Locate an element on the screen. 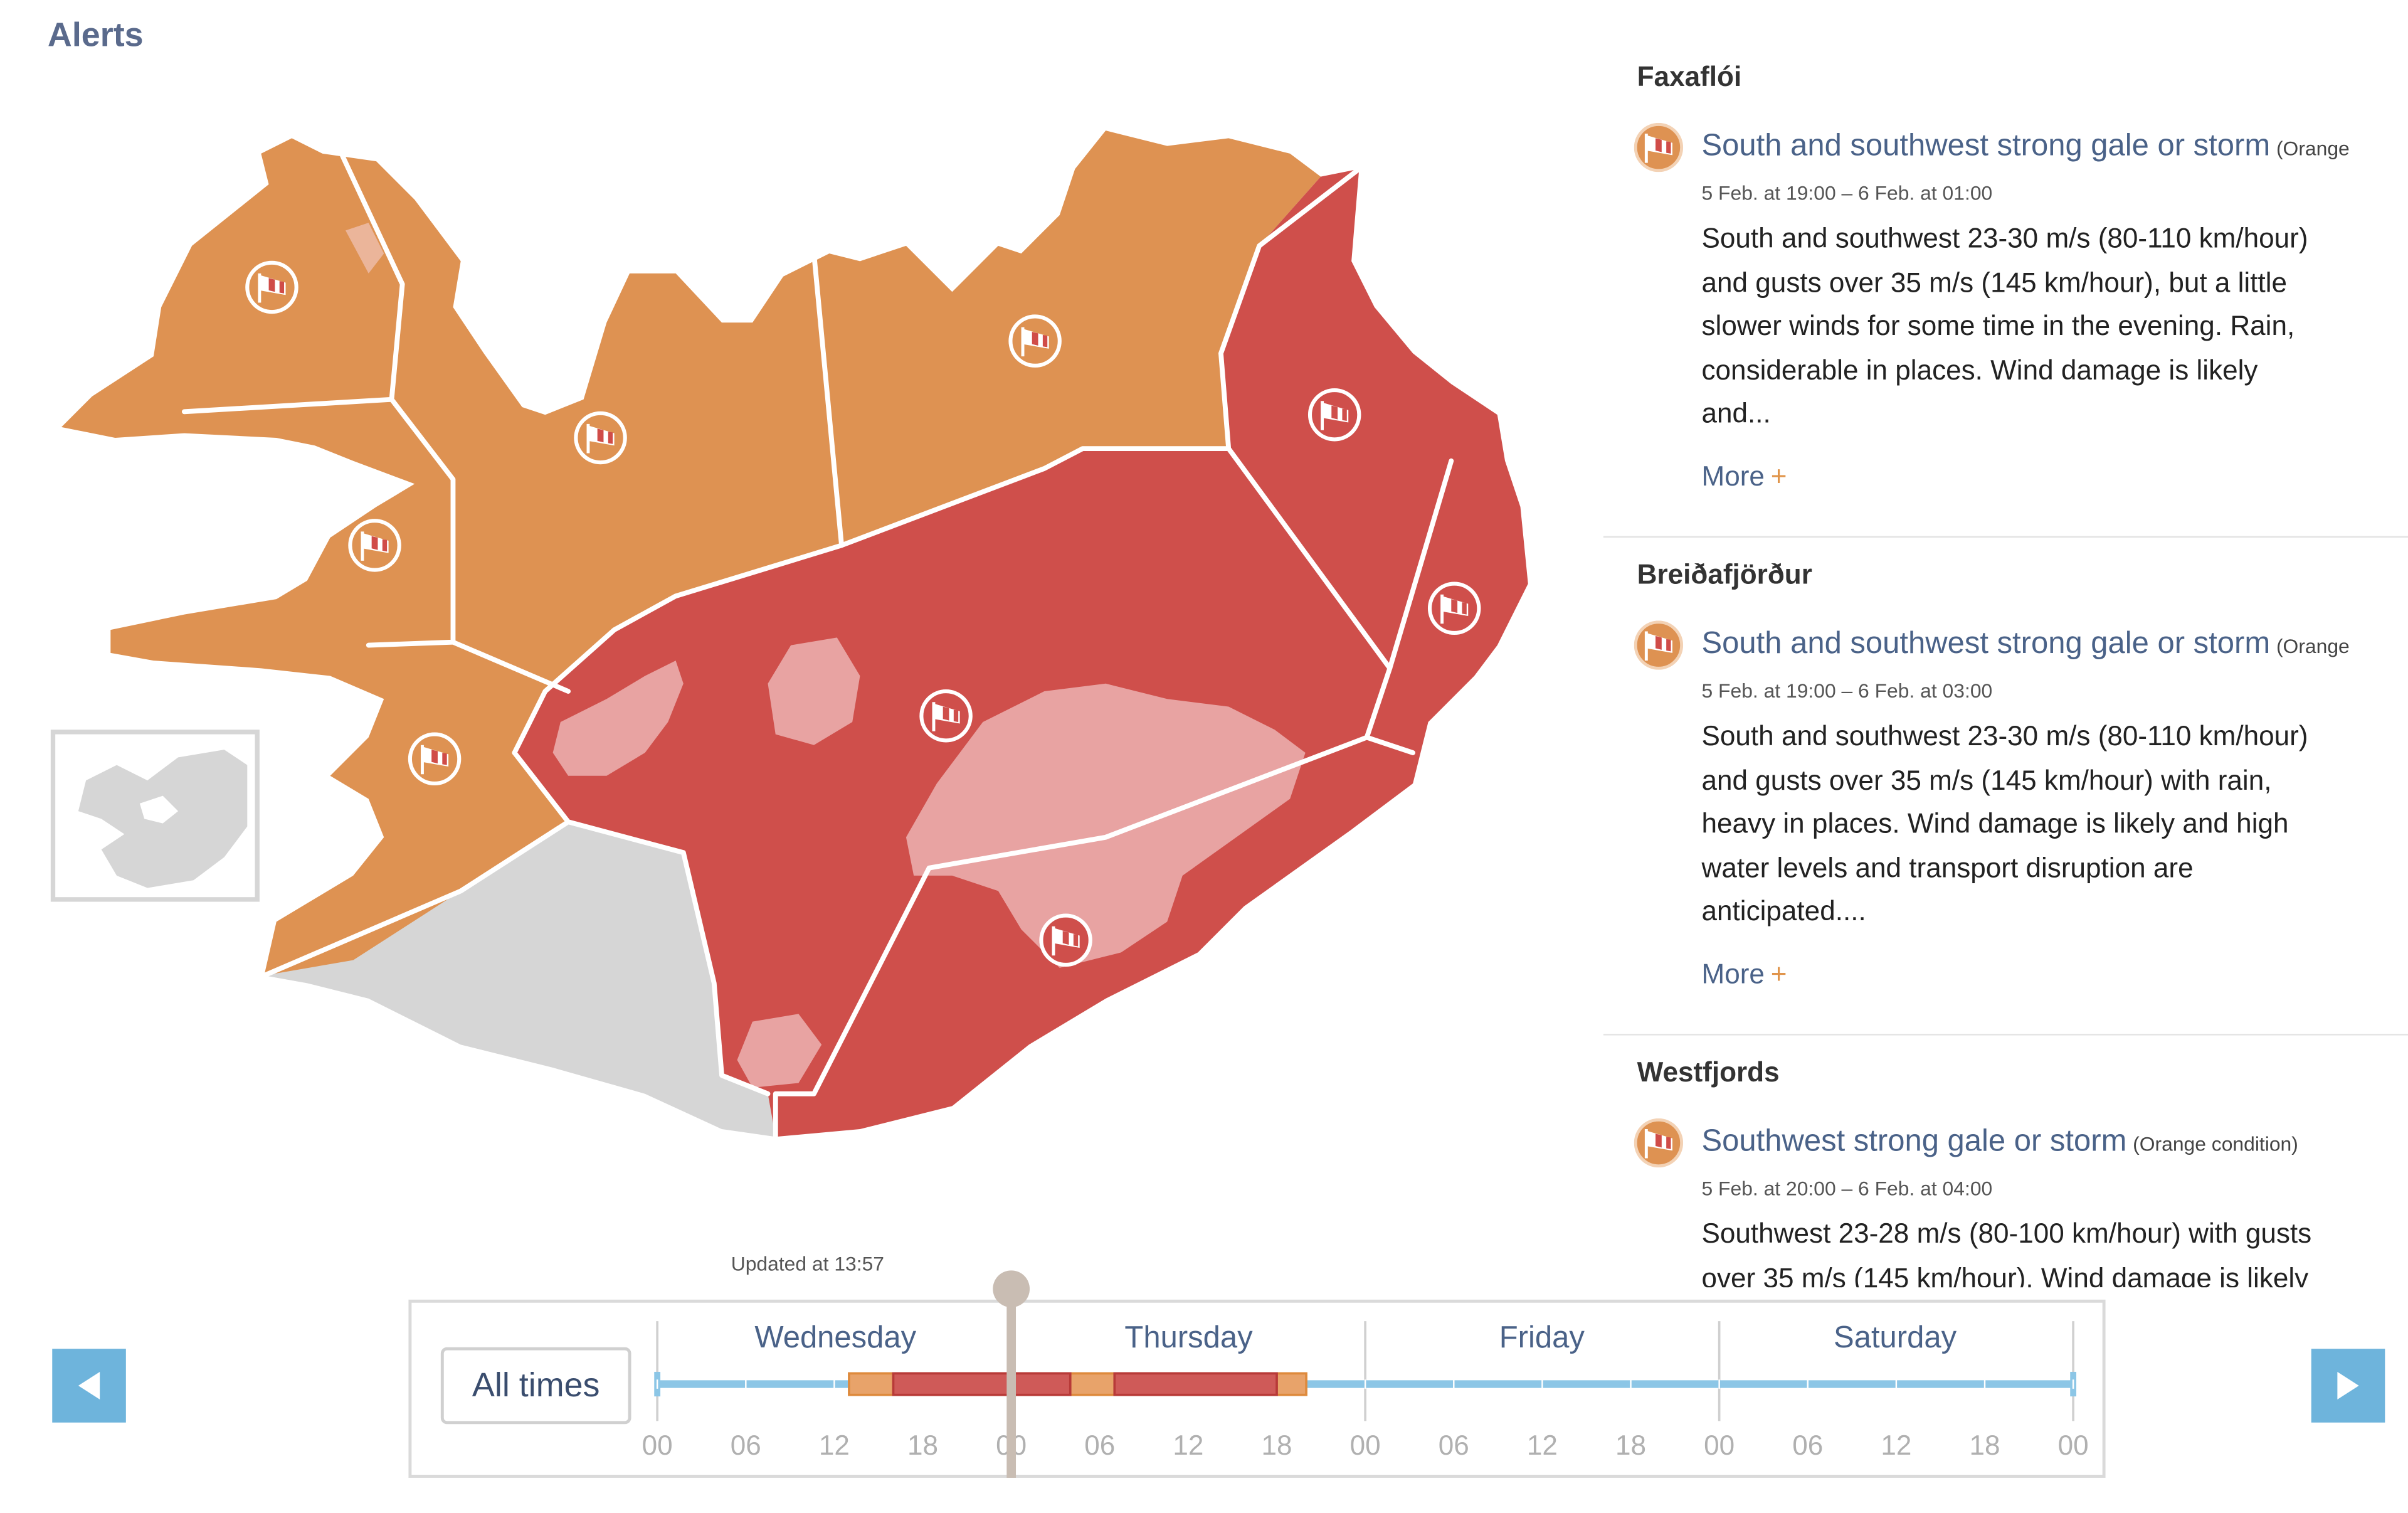 This screenshot has width=2408, height=1513. day-label: Thursday is located at coordinates (1188, 1338).